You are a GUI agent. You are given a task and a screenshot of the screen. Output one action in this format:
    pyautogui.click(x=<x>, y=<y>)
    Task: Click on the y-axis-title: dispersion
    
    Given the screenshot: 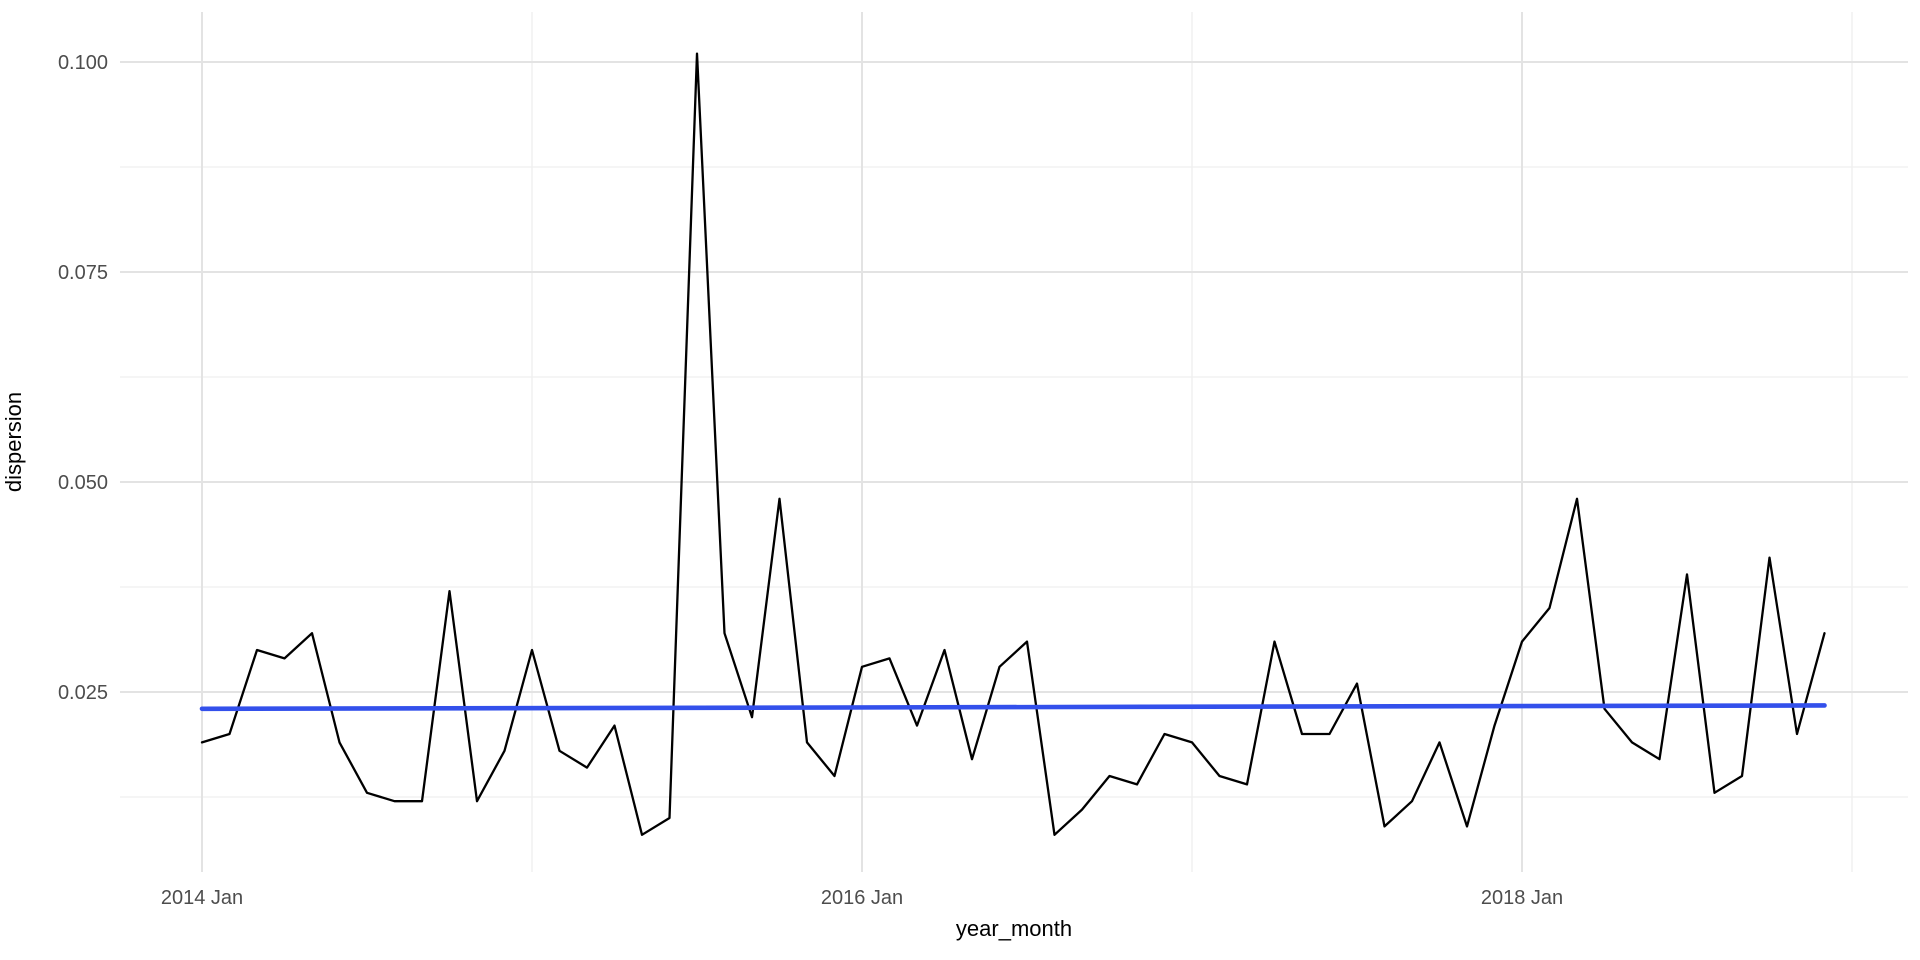 What is the action you would take?
    pyautogui.click(x=13, y=442)
    